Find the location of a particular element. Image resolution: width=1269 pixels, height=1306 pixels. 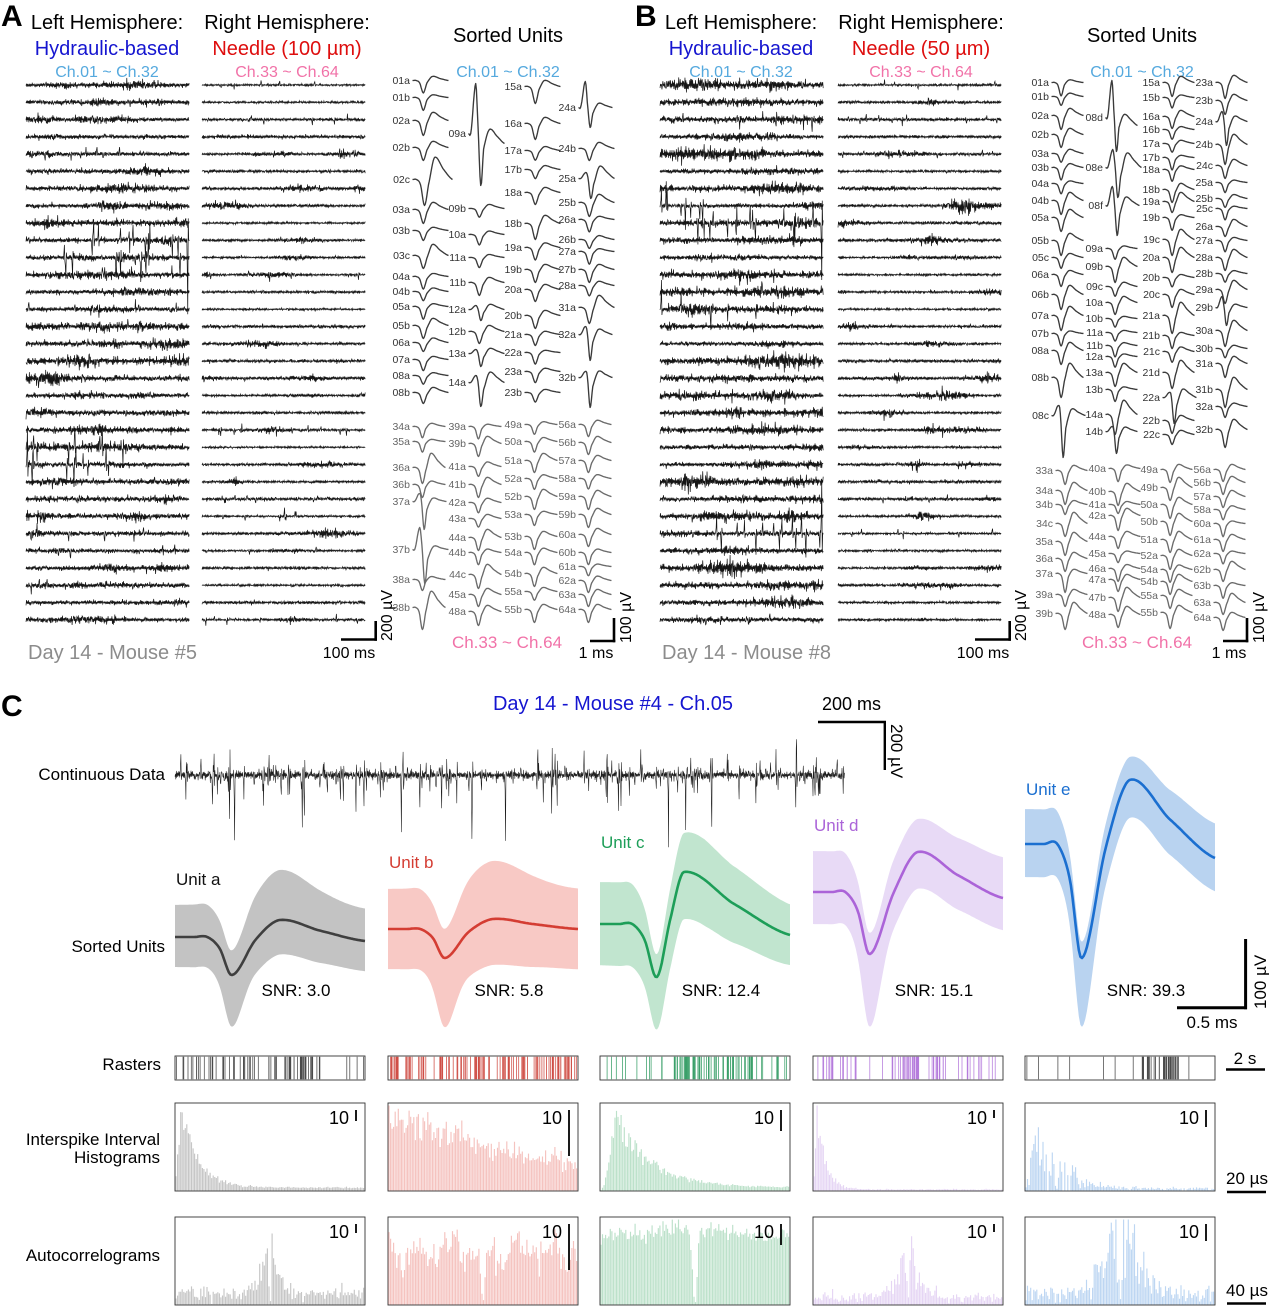

svg-text: 52b is located at coordinates (513, 497).